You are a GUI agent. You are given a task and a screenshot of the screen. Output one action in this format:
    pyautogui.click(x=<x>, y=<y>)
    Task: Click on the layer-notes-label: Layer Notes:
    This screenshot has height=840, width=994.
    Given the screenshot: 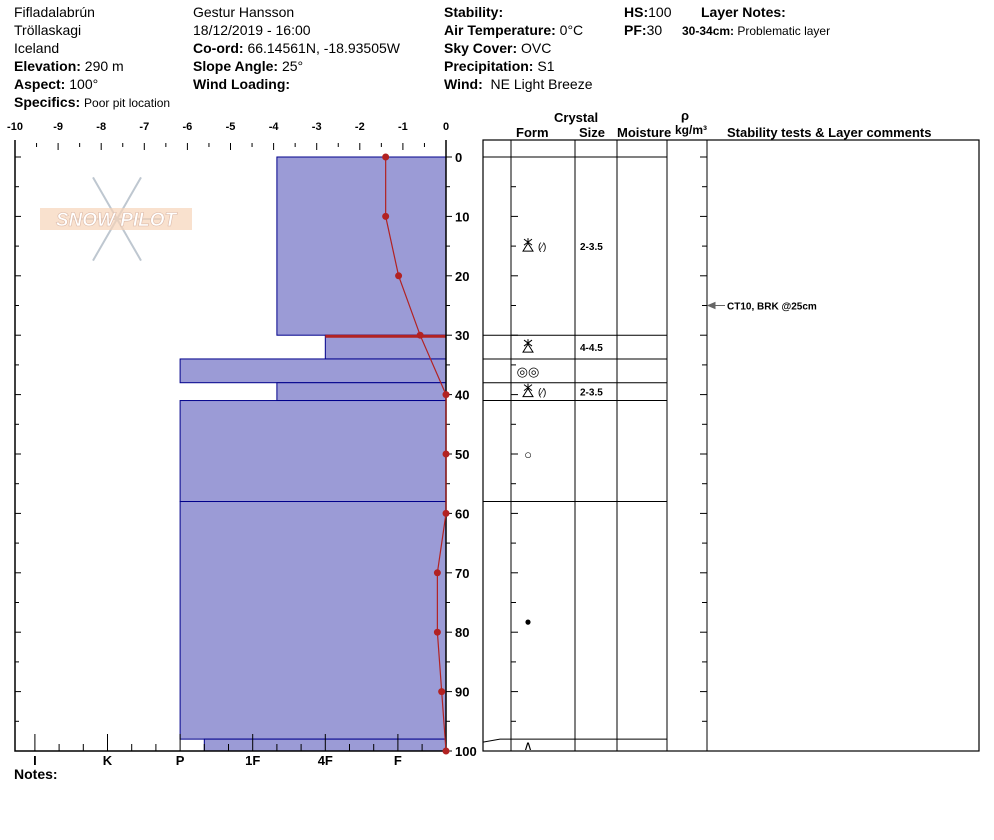 What is the action you would take?
    pyautogui.click(x=743, y=12)
    